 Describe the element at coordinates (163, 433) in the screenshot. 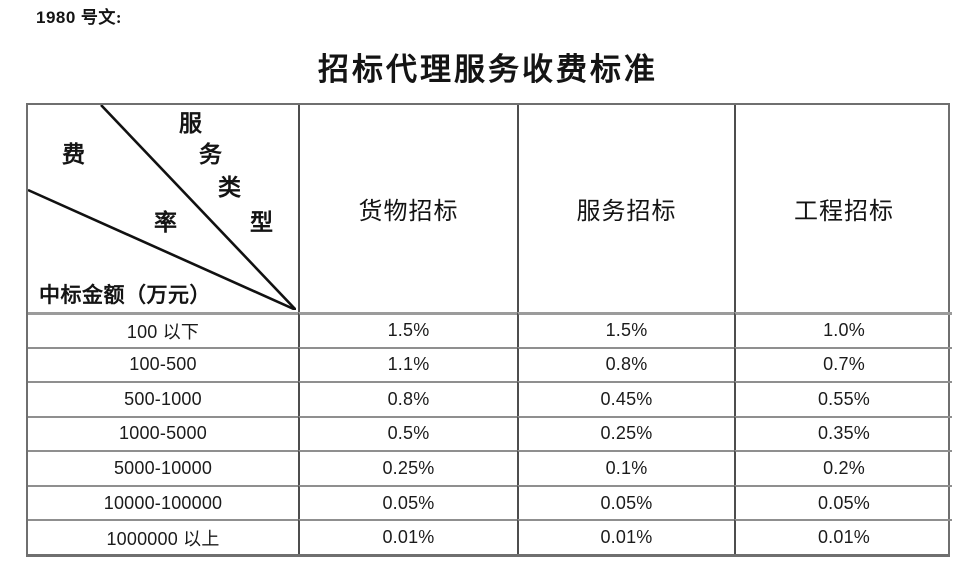

I see `row-range: 1000-5000` at that location.